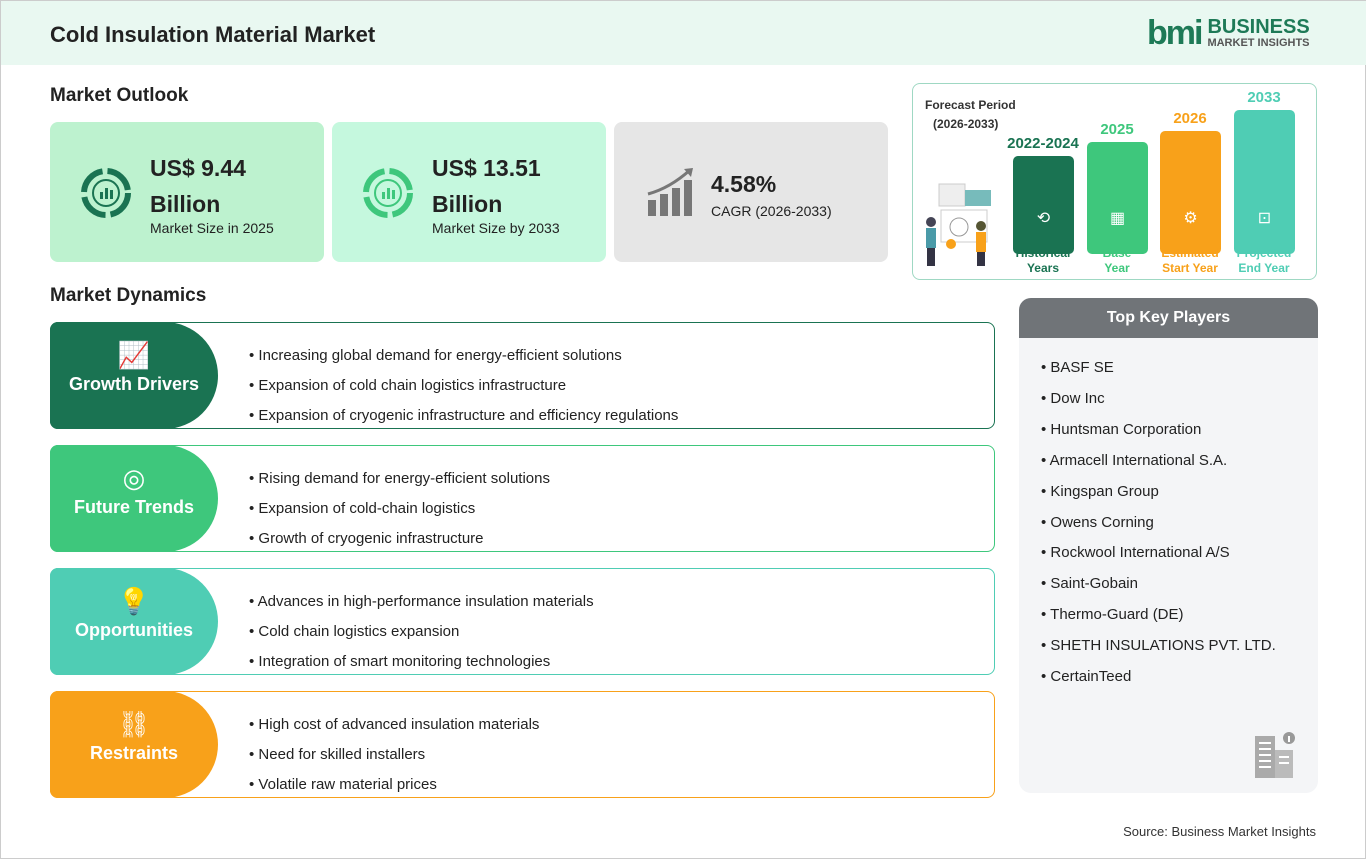  Describe the element at coordinates (342, 754) in the screenshot. I see `dynamics-item-text: Need for skilled installers` at that location.